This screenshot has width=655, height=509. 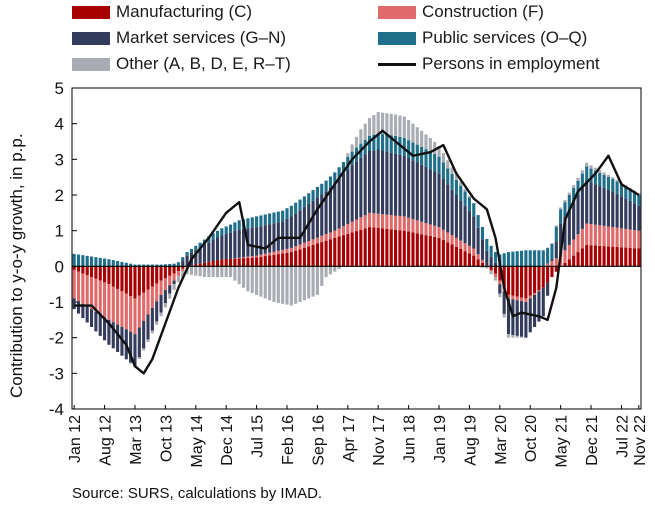 I want to click on x-tick-label: Oct 13, so click(x=166, y=438).